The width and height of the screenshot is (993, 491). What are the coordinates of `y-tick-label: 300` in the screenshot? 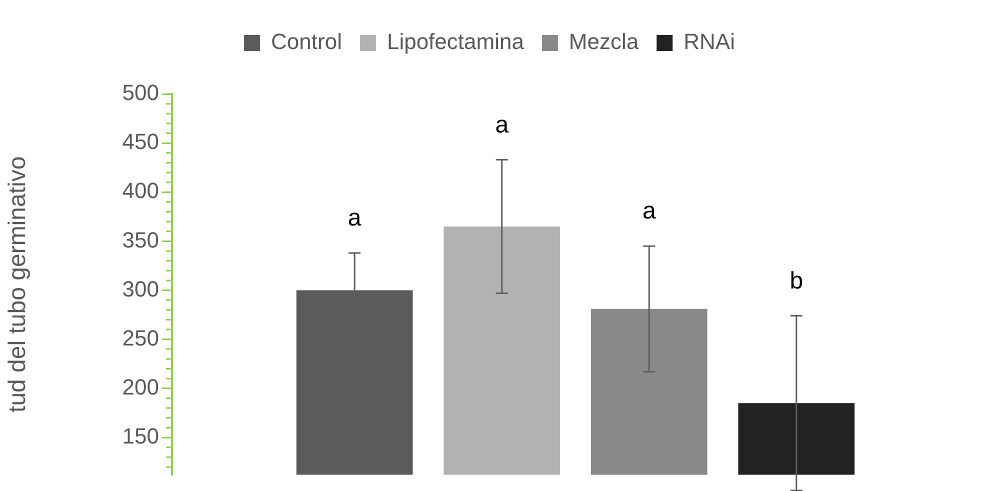 It's located at (140, 289).